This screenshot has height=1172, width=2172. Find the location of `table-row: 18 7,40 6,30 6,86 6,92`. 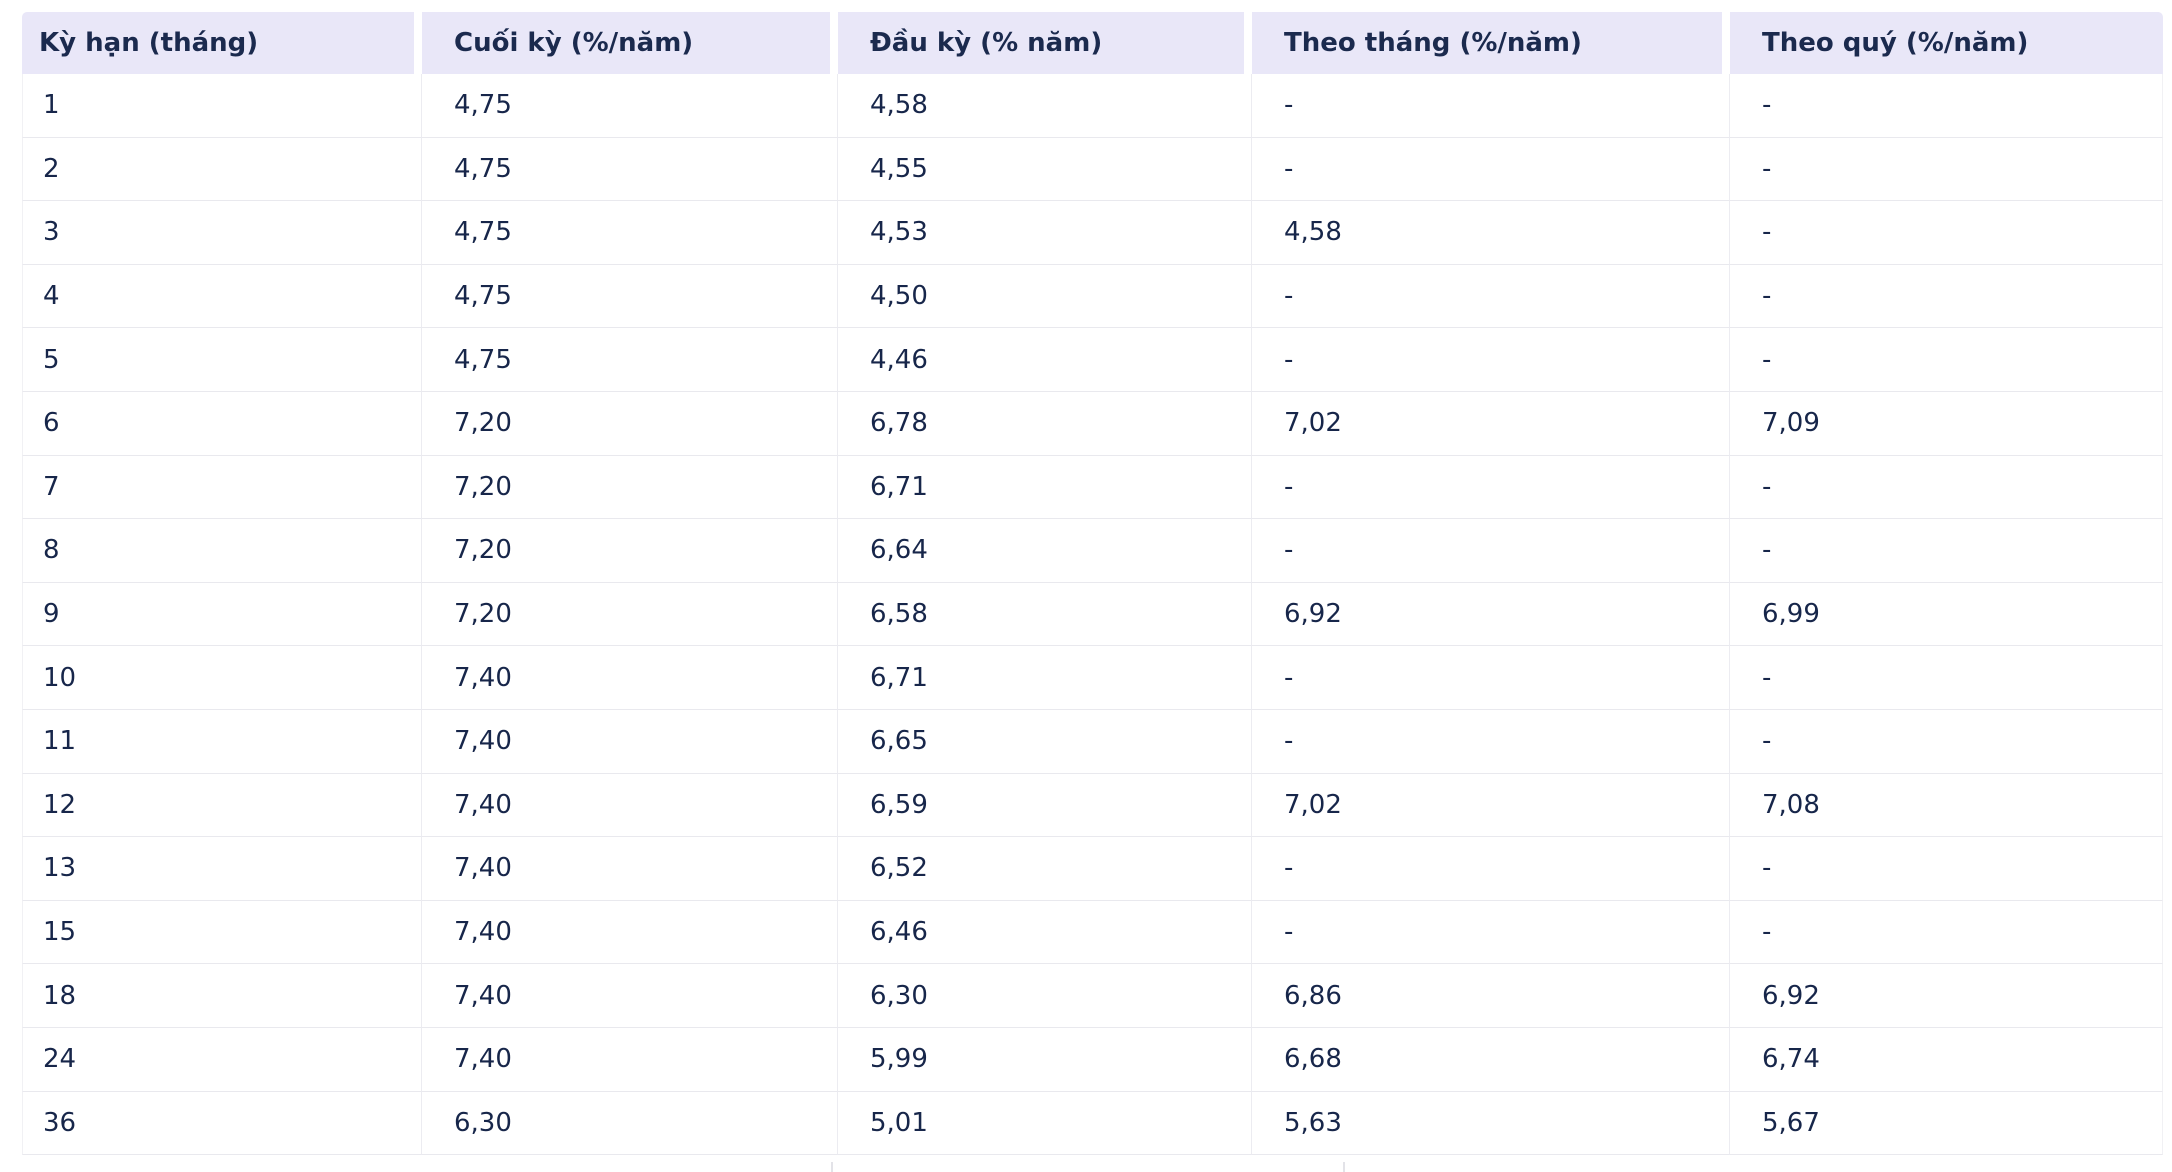

table-row: 18 7,40 6,30 6,86 6,92 is located at coordinates (1092, 996).